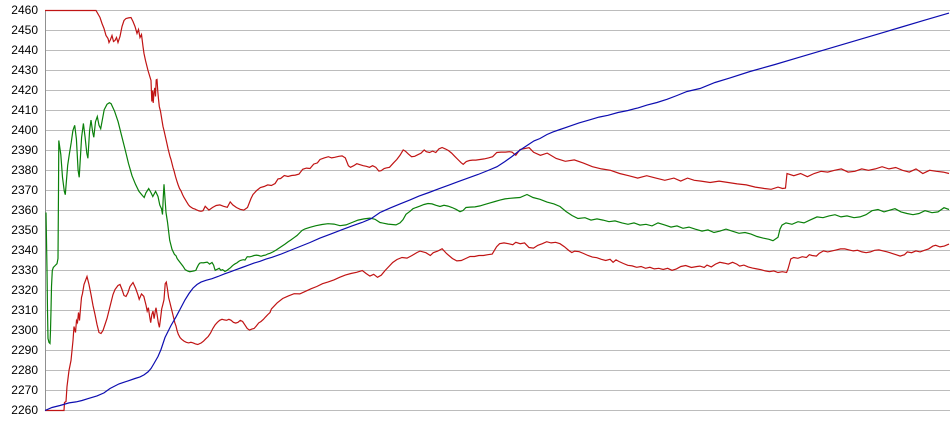  Describe the element at coordinates (24, 50) in the screenshot. I see `svg-text: 2440` at that location.